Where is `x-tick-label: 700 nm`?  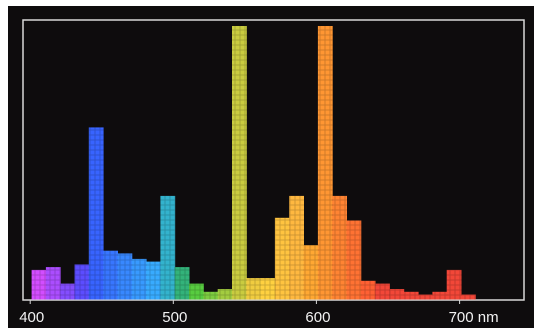
x-tick-label: 700 nm is located at coordinates (474, 317).